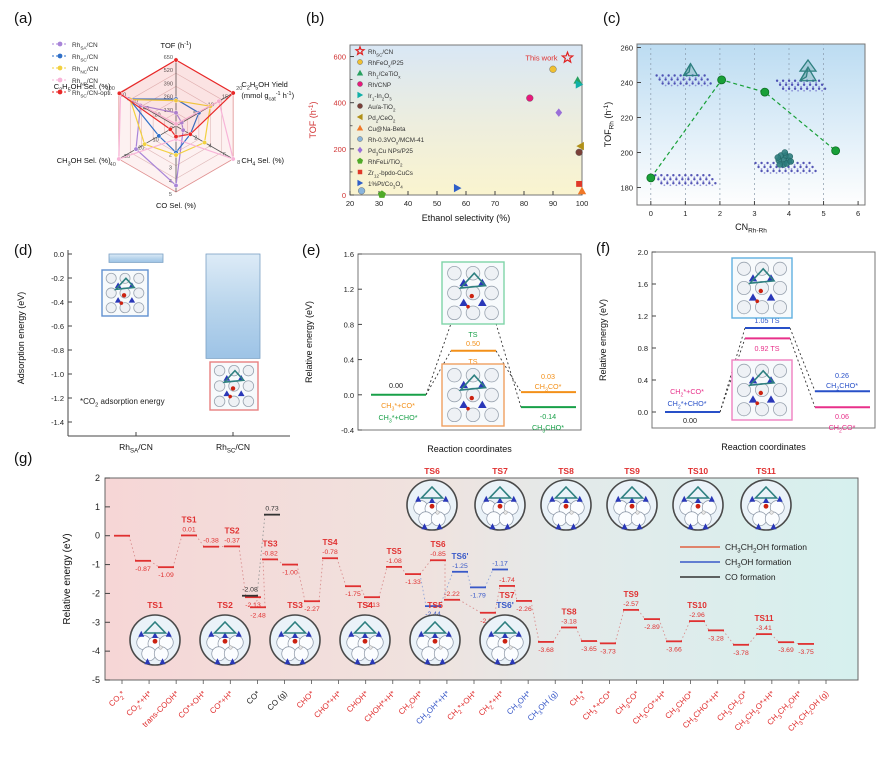 The width and height of the screenshot is (885, 770). I want to click on svg-text: 520, so click(168, 71).